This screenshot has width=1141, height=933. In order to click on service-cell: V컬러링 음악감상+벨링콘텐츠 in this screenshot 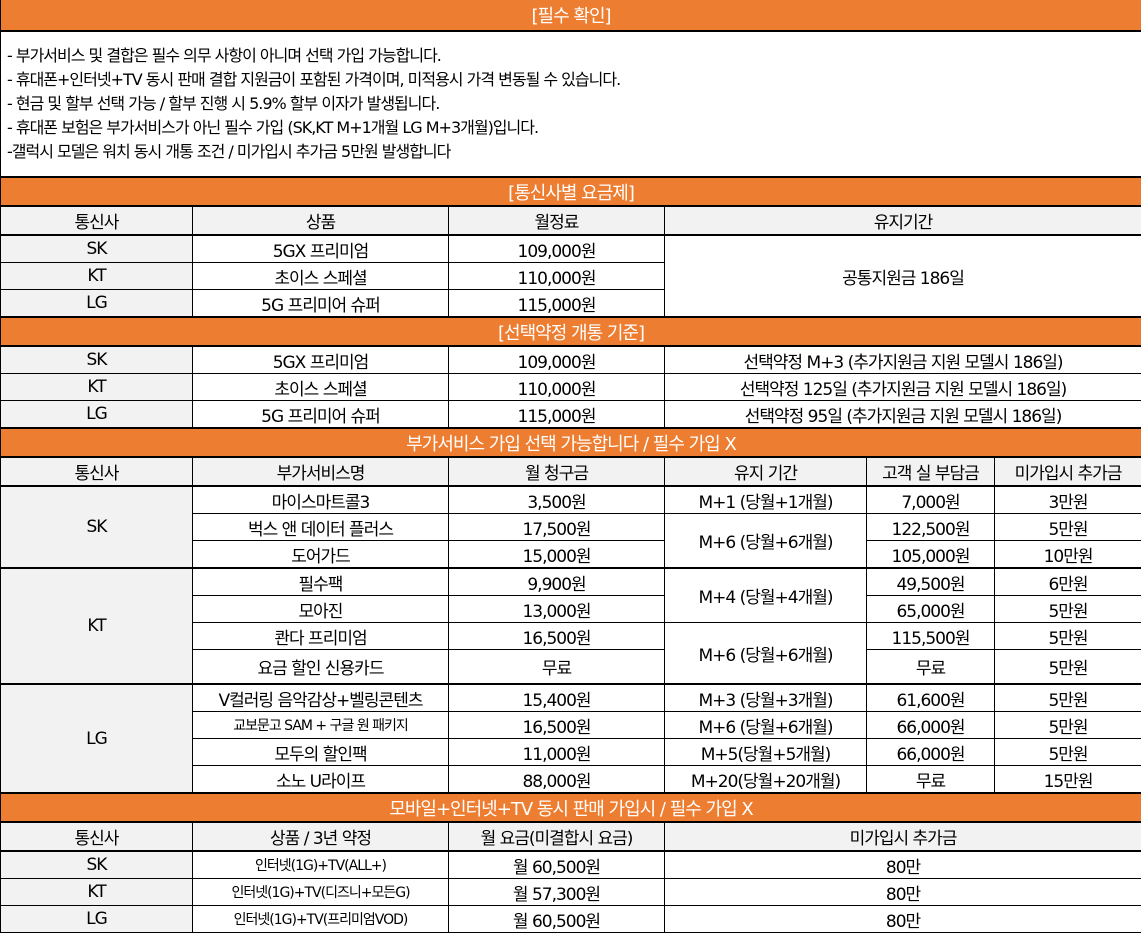, I will do `click(321, 698)`.